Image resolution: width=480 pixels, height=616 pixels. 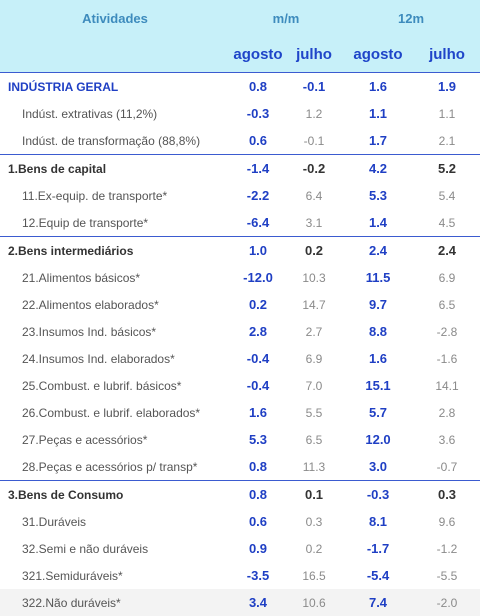 I want to click on header-atividades: Atividades, so click(x=115, y=18).